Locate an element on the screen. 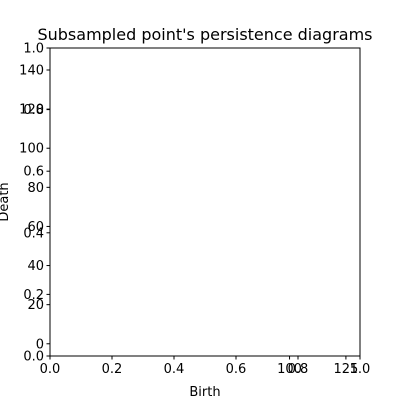  x-axis-label: Birth is located at coordinates (204, 392).